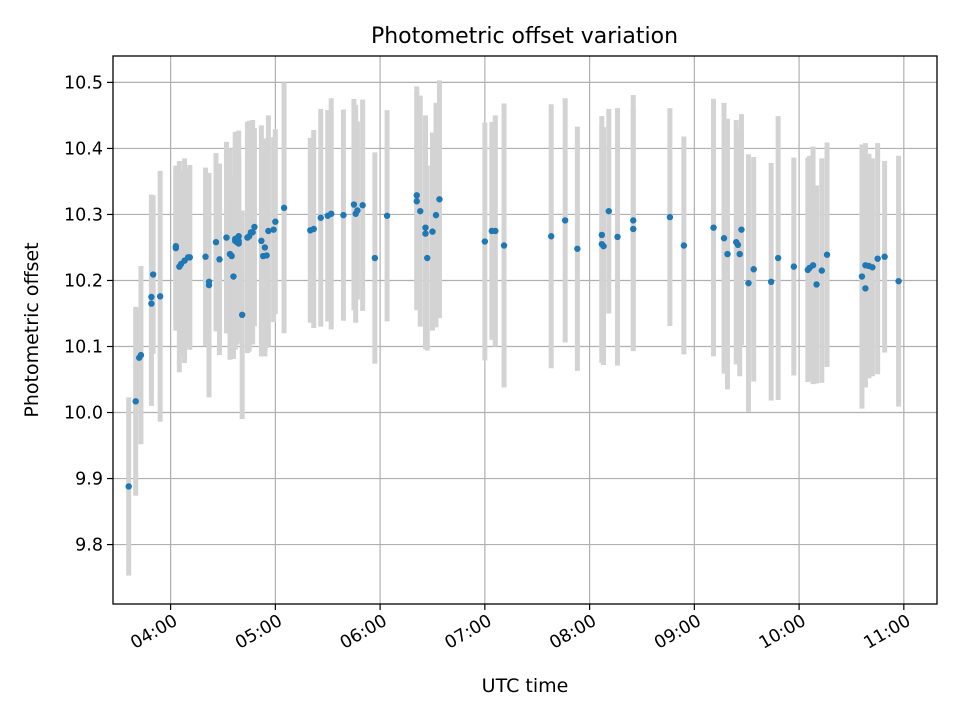 The height and width of the screenshot is (720, 960). What do you see at coordinates (83, 414) in the screenshot?
I see `y-tick-label: 10.0` at bounding box center [83, 414].